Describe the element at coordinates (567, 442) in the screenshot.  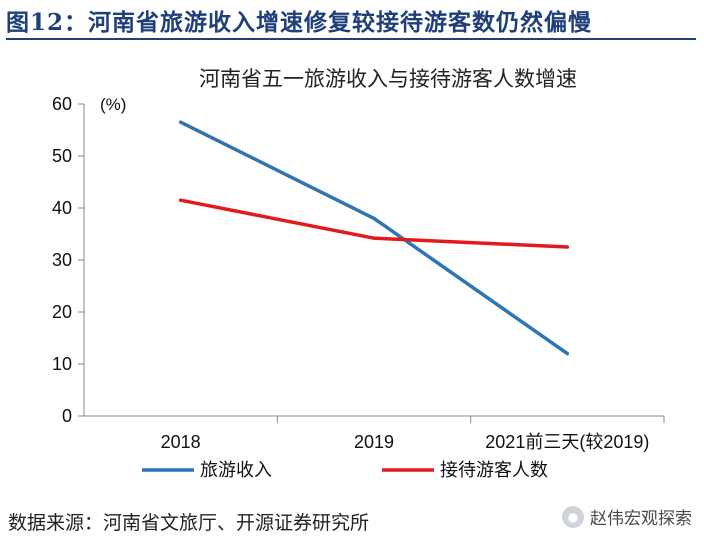
I see `x-tick-label: 2021前三天(较2019)` at that location.